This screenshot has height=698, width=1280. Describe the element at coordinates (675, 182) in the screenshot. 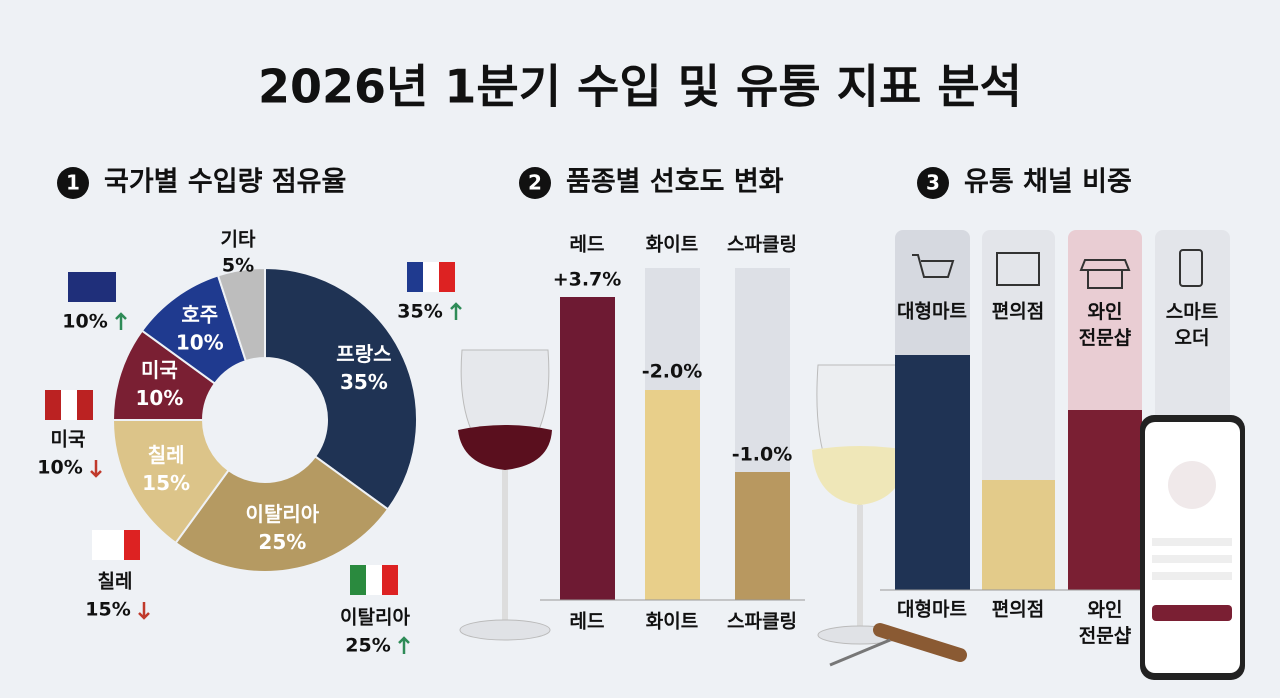

I see `section-heading: 품종별 선호도 변화` at that location.